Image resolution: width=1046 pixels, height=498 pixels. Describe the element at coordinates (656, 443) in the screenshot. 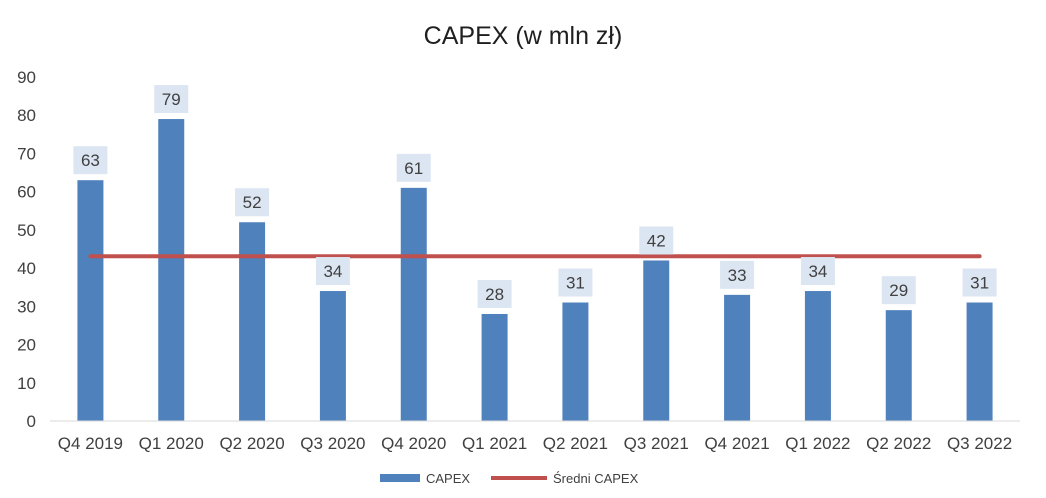

I see `x-tick-label: Q3 2021` at that location.